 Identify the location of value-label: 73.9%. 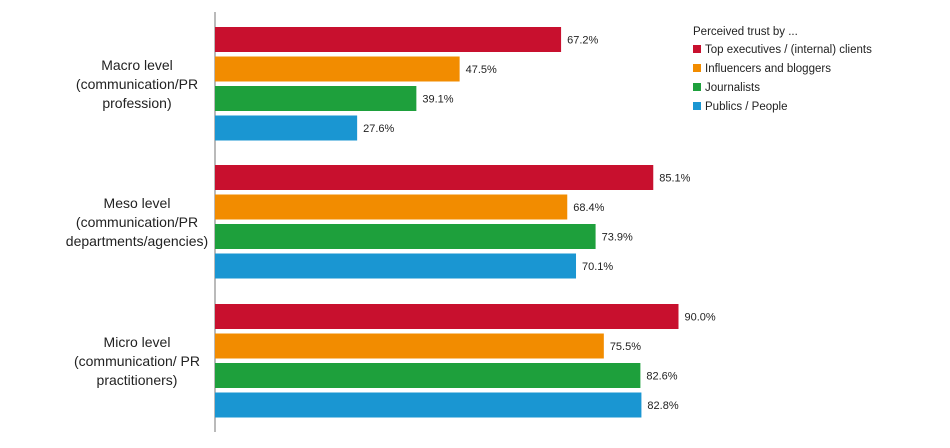
(617, 238).